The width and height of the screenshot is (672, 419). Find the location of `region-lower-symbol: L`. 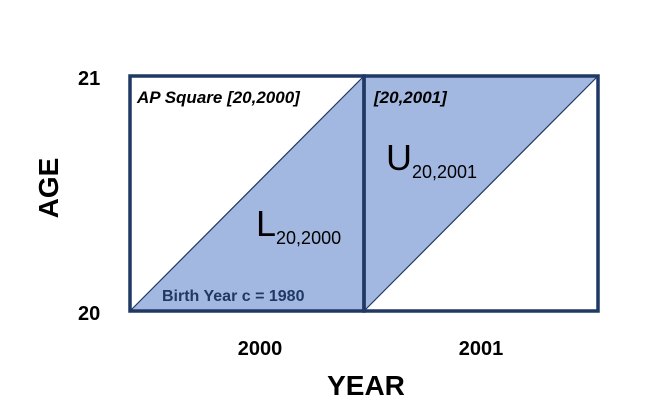

region-lower-symbol: L is located at coordinates (266, 223).